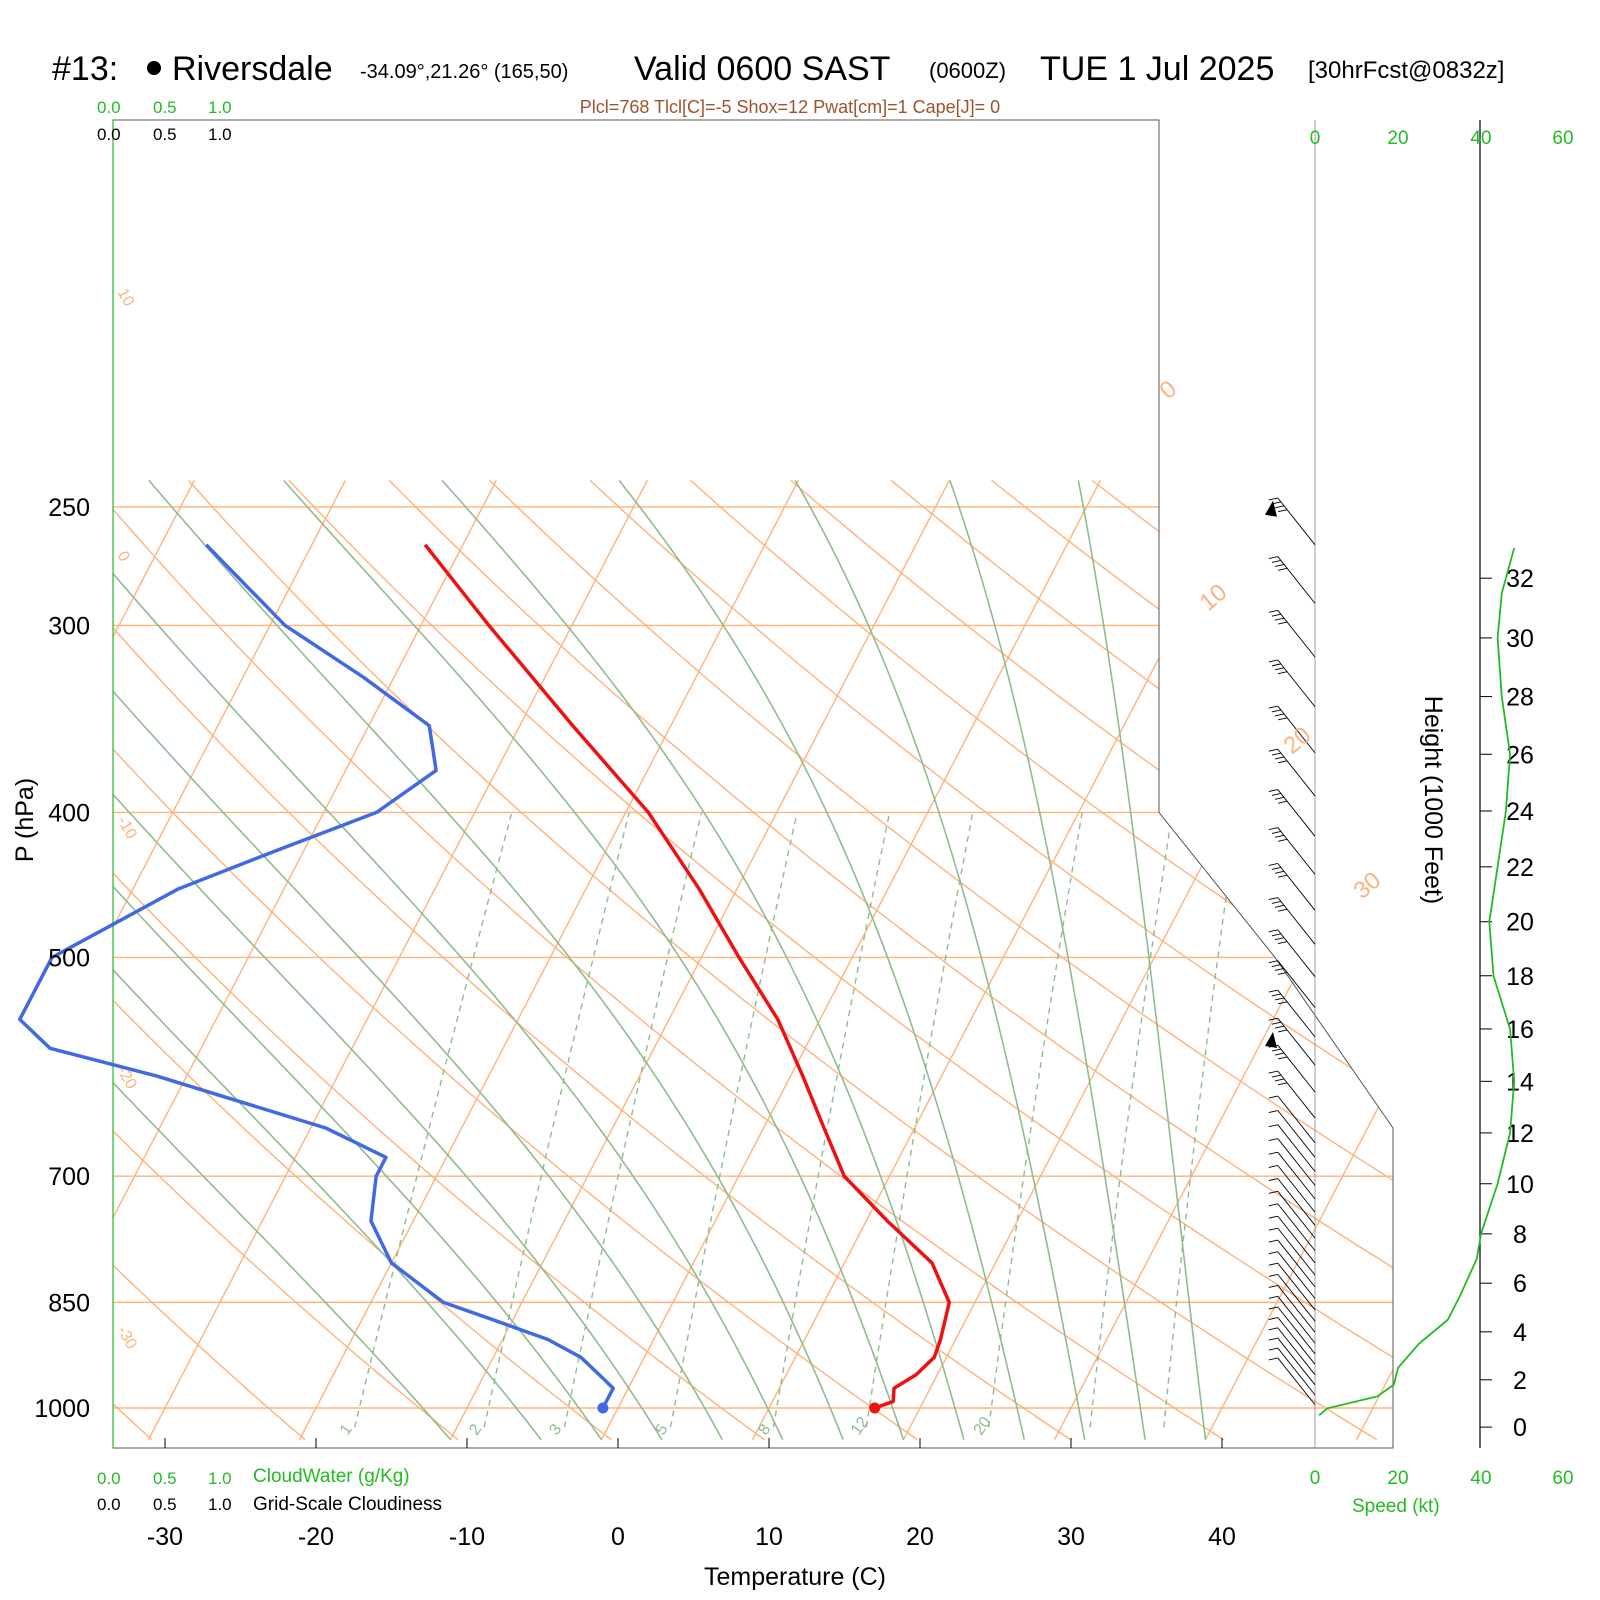 The height and width of the screenshot is (1600, 1600). What do you see at coordinates (331, 1476) in the screenshot?
I see `cloudwater-label: CloudWater (g/Kg)` at bounding box center [331, 1476].